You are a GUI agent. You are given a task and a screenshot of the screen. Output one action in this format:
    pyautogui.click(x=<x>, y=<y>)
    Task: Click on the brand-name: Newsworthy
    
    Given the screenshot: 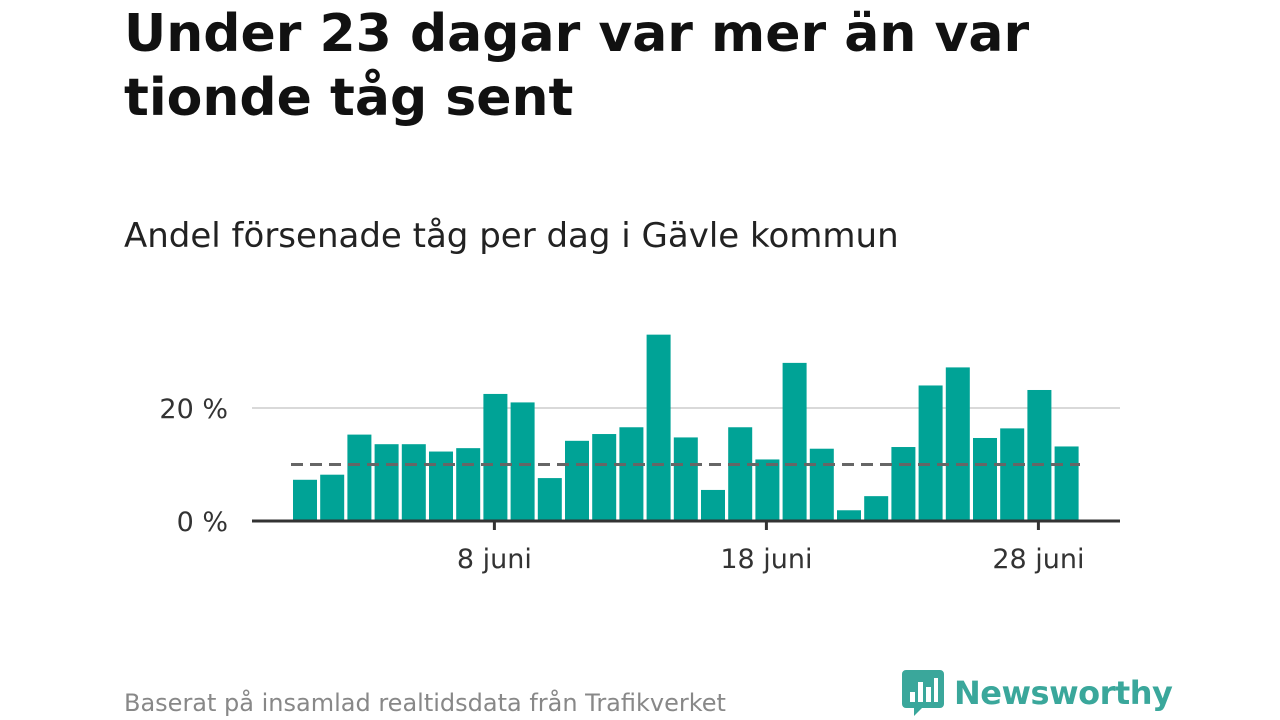 What is the action you would take?
    pyautogui.click(x=1063, y=693)
    